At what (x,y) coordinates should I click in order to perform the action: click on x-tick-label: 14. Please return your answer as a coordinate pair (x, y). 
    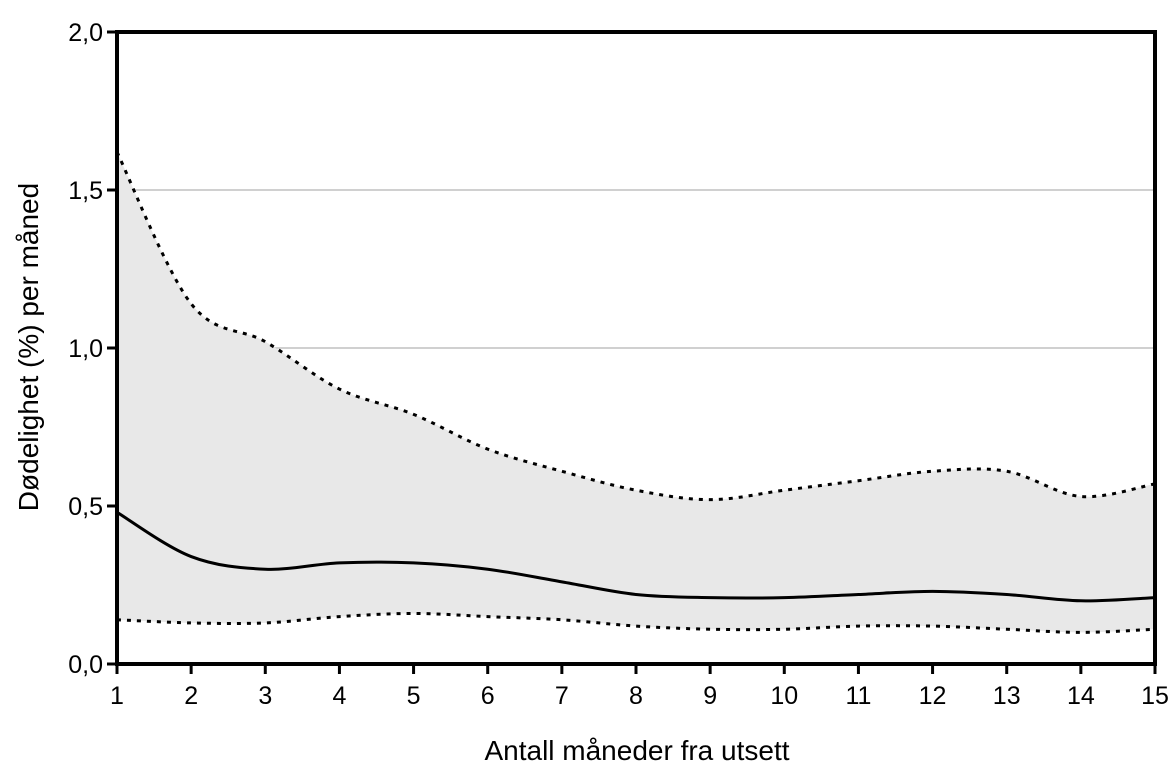
    Looking at the image, I should click on (1081, 696).